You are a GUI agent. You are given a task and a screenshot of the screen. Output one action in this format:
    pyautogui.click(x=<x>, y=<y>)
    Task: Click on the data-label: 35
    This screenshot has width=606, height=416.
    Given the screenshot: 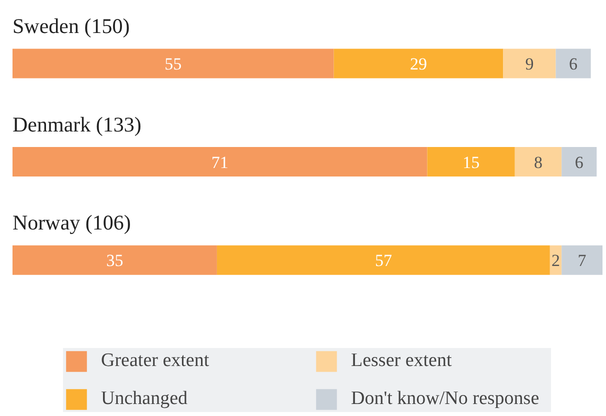 What is the action you would take?
    pyautogui.click(x=115, y=260)
    